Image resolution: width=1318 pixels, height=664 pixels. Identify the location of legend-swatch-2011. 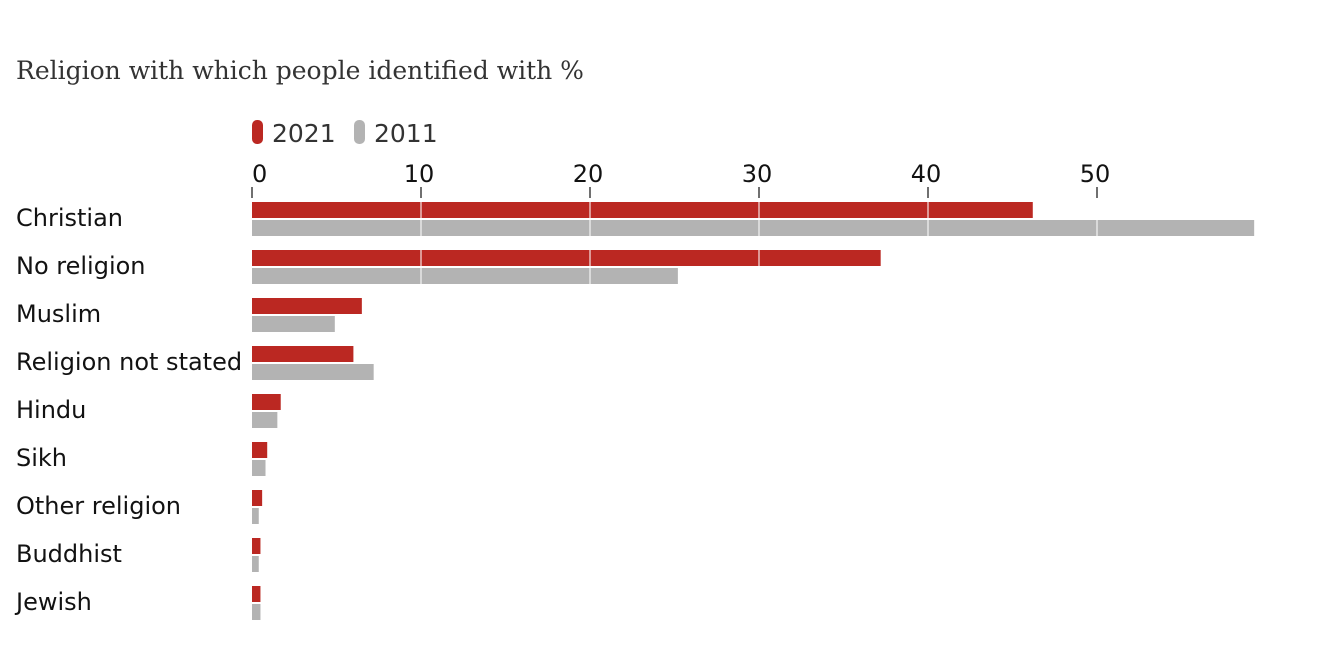
(359, 132).